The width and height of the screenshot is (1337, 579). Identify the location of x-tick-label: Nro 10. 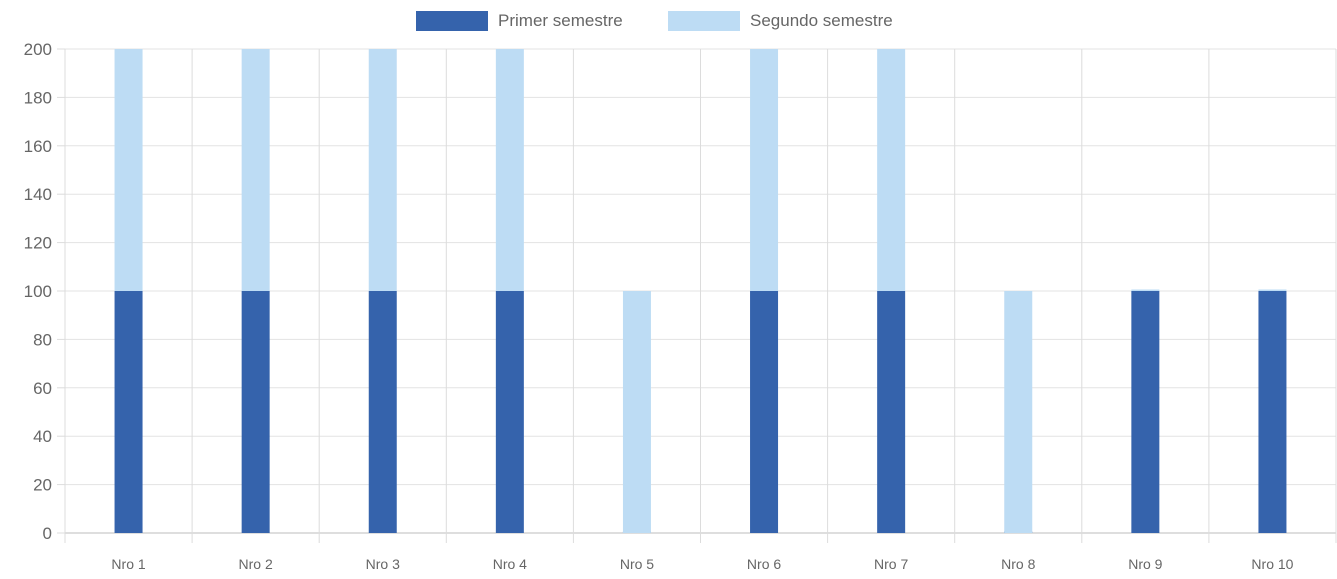
(1272, 564).